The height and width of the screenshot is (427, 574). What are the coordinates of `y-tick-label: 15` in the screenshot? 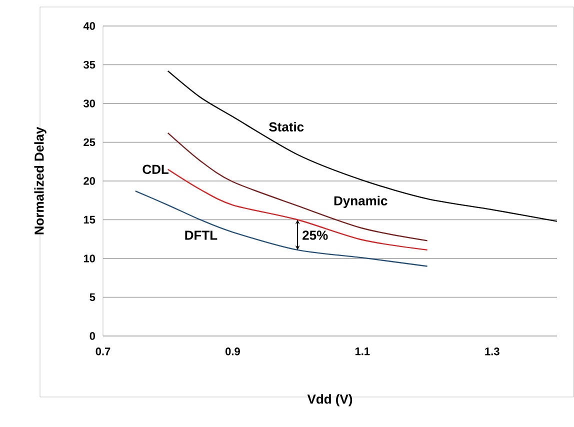 It's located at (90, 220).